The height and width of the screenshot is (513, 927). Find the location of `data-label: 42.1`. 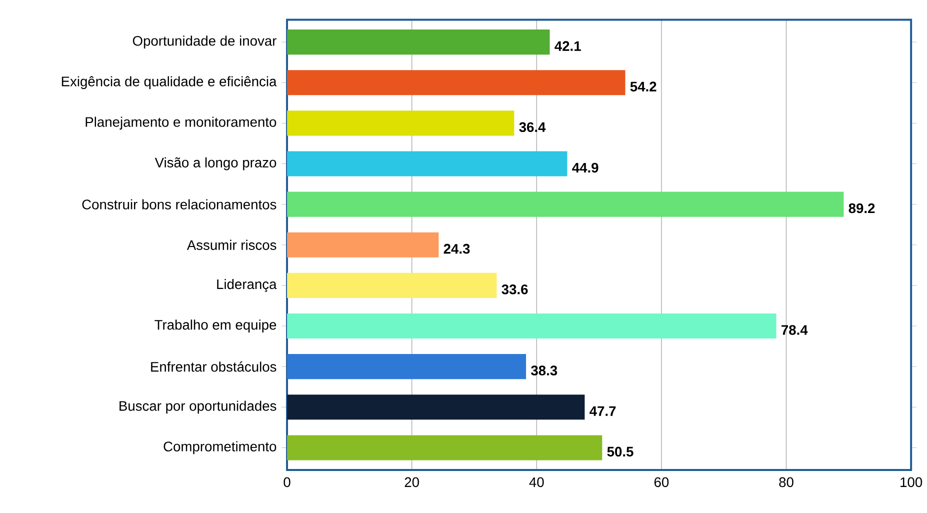

data-label: 42.1 is located at coordinates (567, 45).